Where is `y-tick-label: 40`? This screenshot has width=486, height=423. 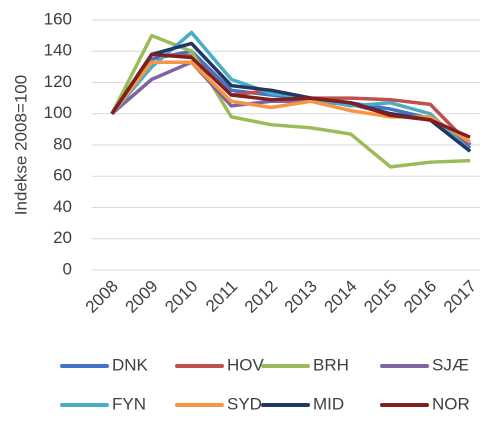 y-tick-label: 40 is located at coordinates (62, 206).